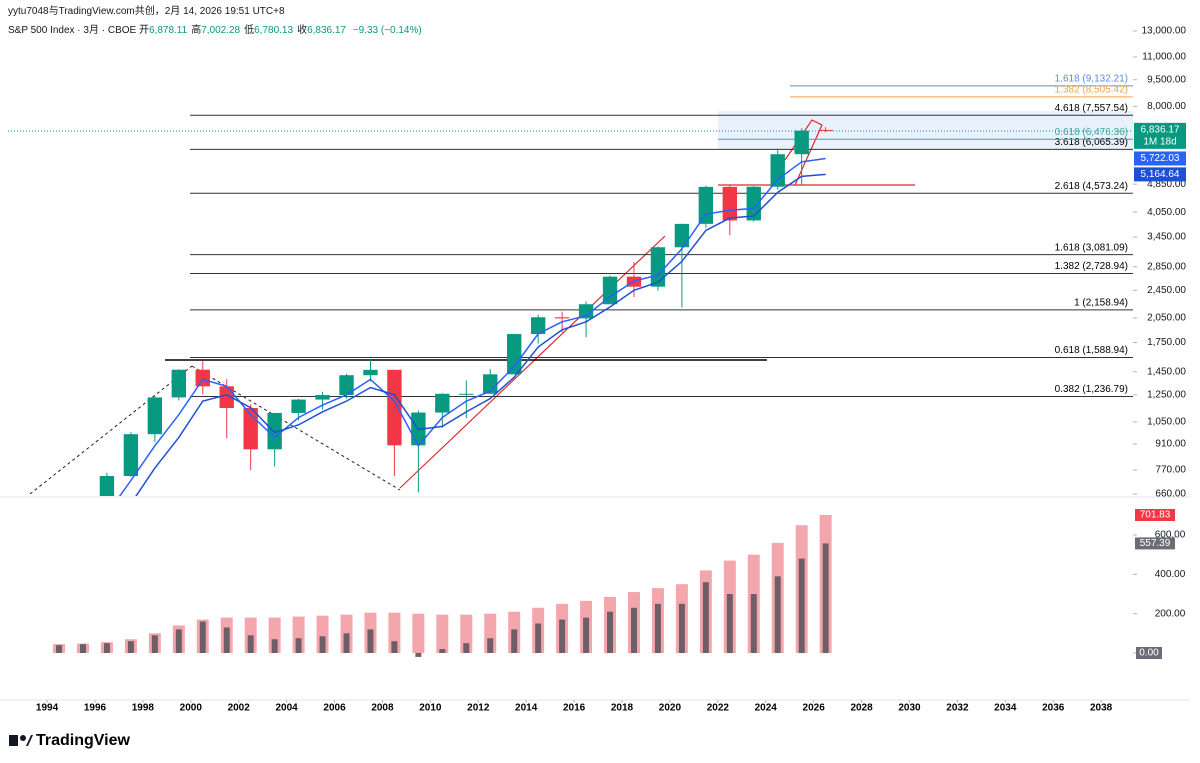 The image size is (1200, 763). I want to click on fib-label: 0.382 (1,236.79), so click(1091, 389).